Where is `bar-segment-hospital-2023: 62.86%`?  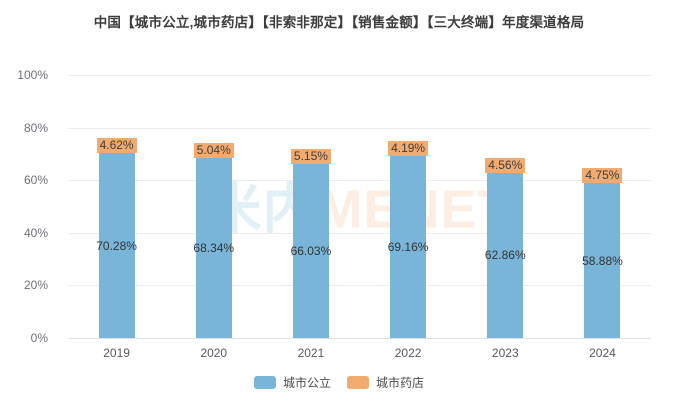
bar-segment-hospital-2023: 62.86% is located at coordinates (505, 255).